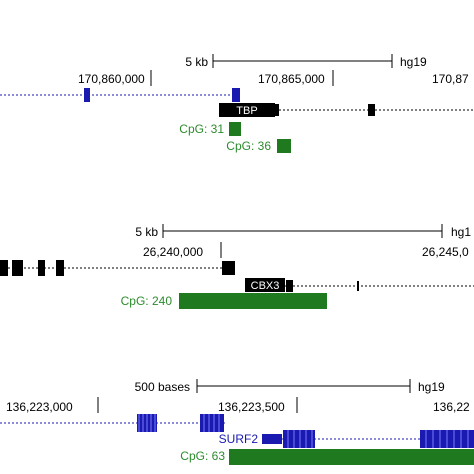 The height and width of the screenshot is (474, 474). Describe the element at coordinates (379, 286) in the screenshot. I see `cbx3-transcript` at that location.